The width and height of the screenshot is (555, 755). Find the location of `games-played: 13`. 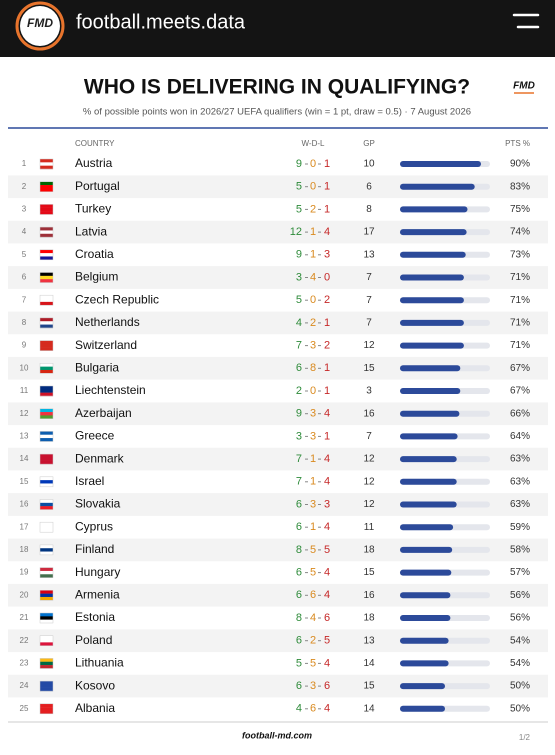

games-played: 13 is located at coordinates (369, 254).